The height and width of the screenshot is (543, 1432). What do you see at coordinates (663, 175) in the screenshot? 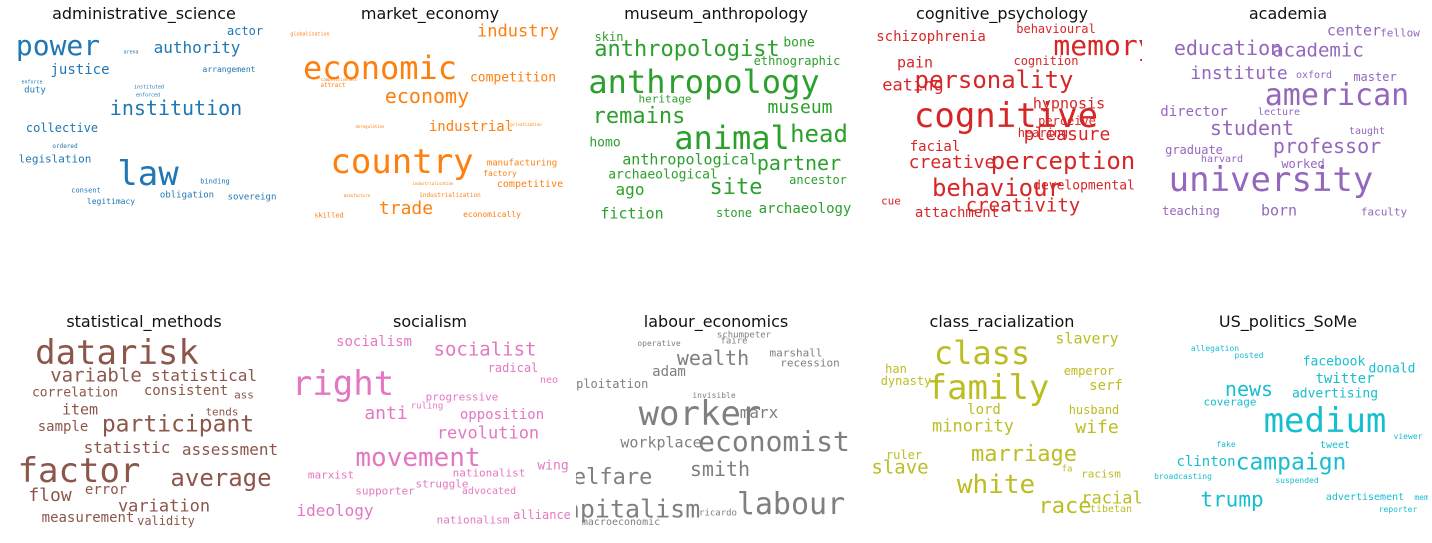
I see `word: archaeological` at bounding box center [663, 175].